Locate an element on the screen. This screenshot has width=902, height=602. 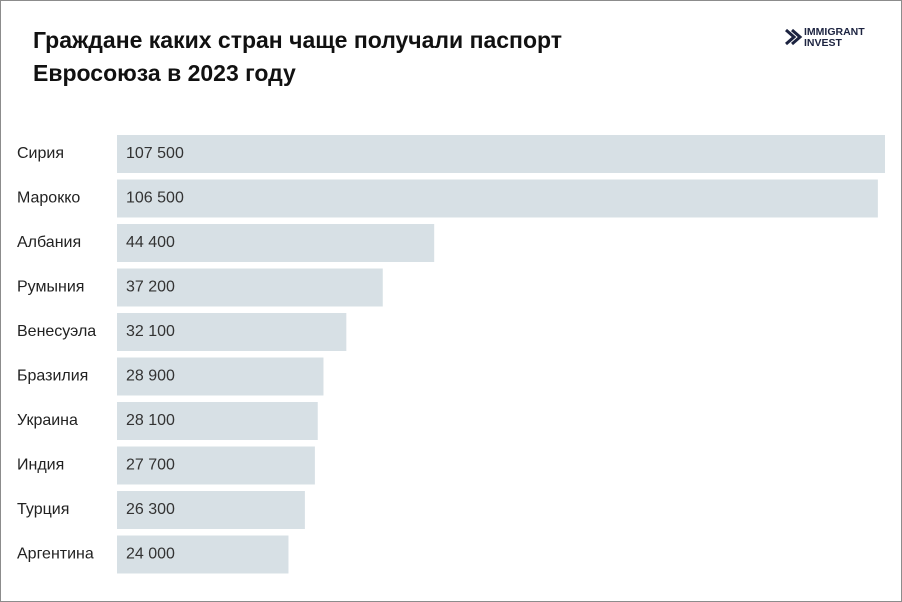
logo-text: INVEST is located at coordinates (823, 43).